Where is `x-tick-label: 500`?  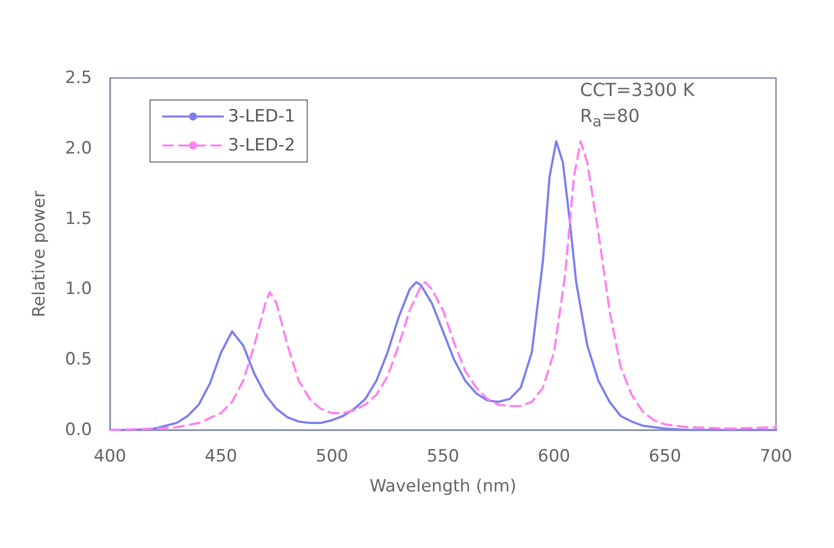
x-tick-label: 500 is located at coordinates (332, 456).